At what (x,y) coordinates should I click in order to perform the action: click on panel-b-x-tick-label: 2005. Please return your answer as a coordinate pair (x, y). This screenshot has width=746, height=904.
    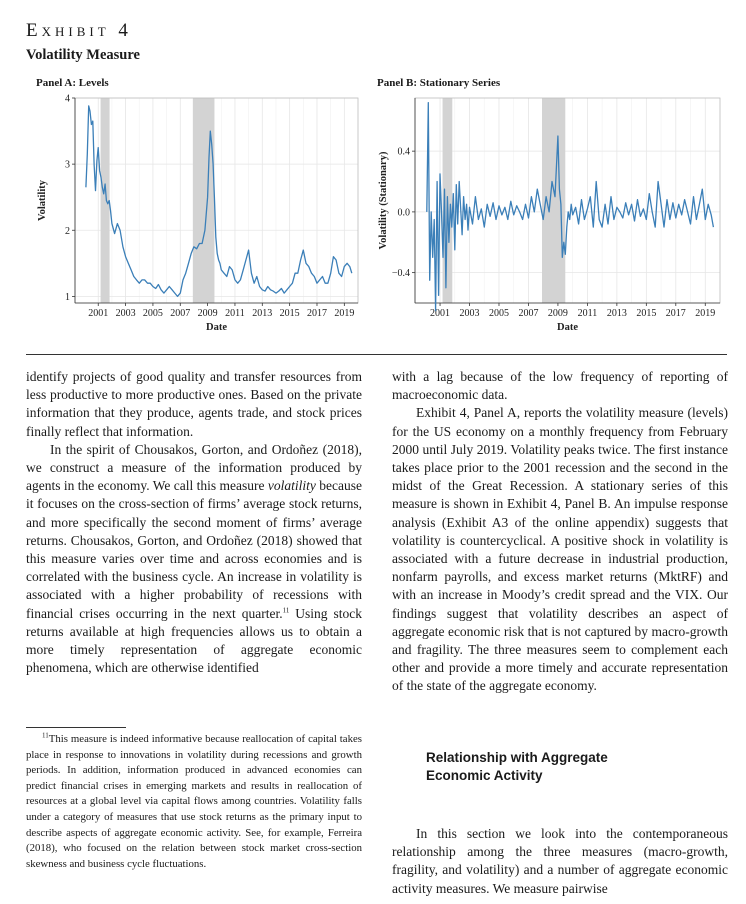
    Looking at the image, I should click on (499, 313).